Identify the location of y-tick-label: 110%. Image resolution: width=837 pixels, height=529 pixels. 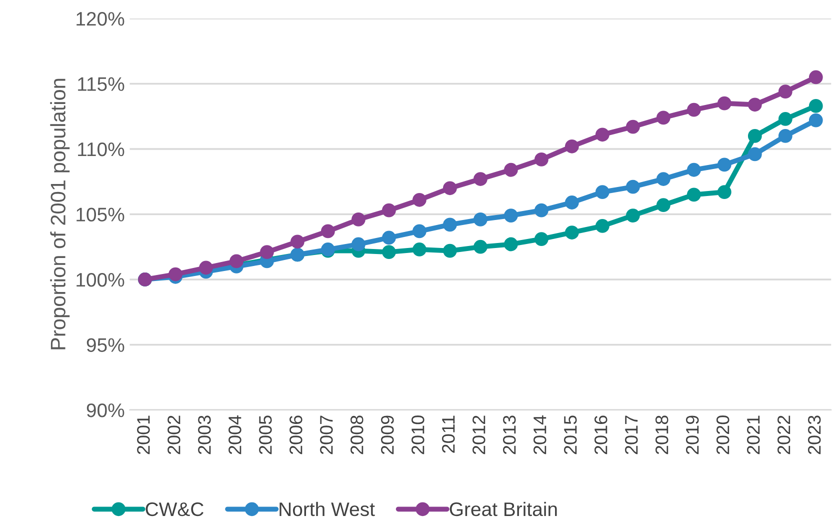
(101, 149).